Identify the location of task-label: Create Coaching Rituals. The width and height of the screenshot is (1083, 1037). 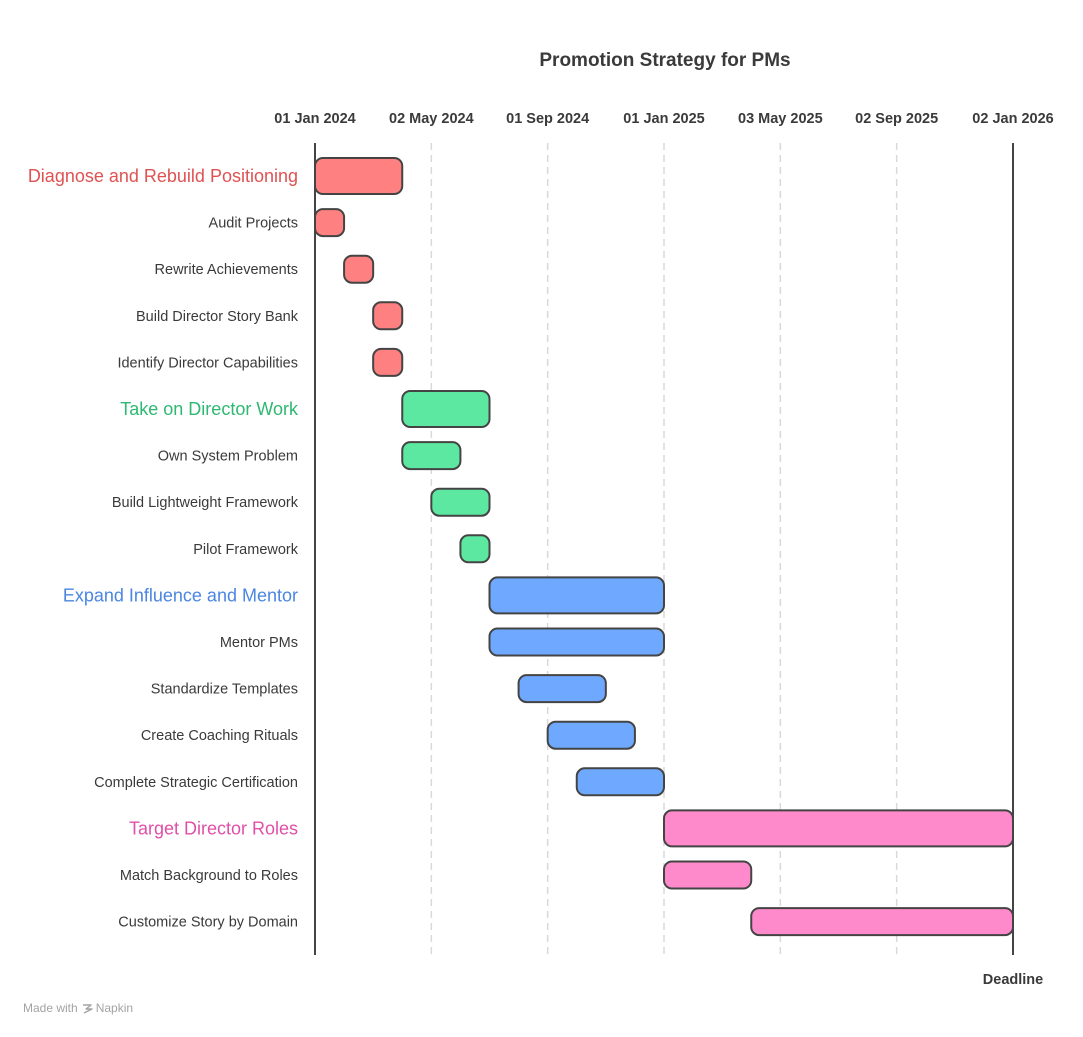
(219, 736).